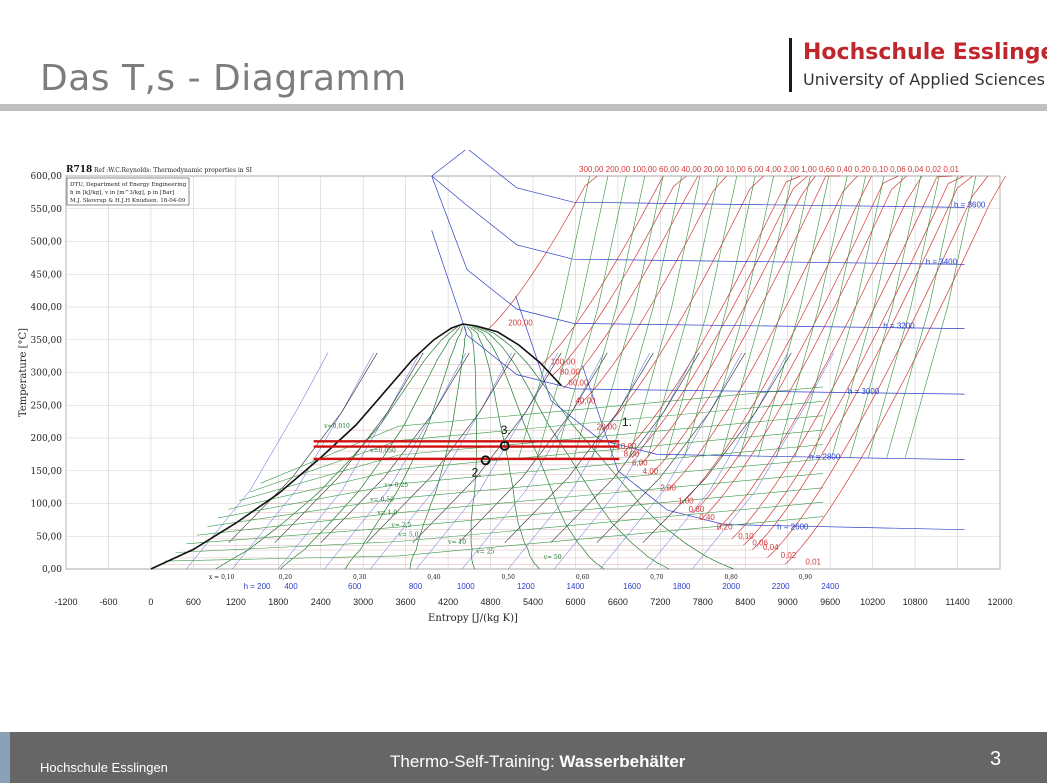 Image resolution: width=1047 pixels, height=783 pixels. Describe the element at coordinates (618, 602) in the screenshot. I see `x-tick-label: 6600` at that location.